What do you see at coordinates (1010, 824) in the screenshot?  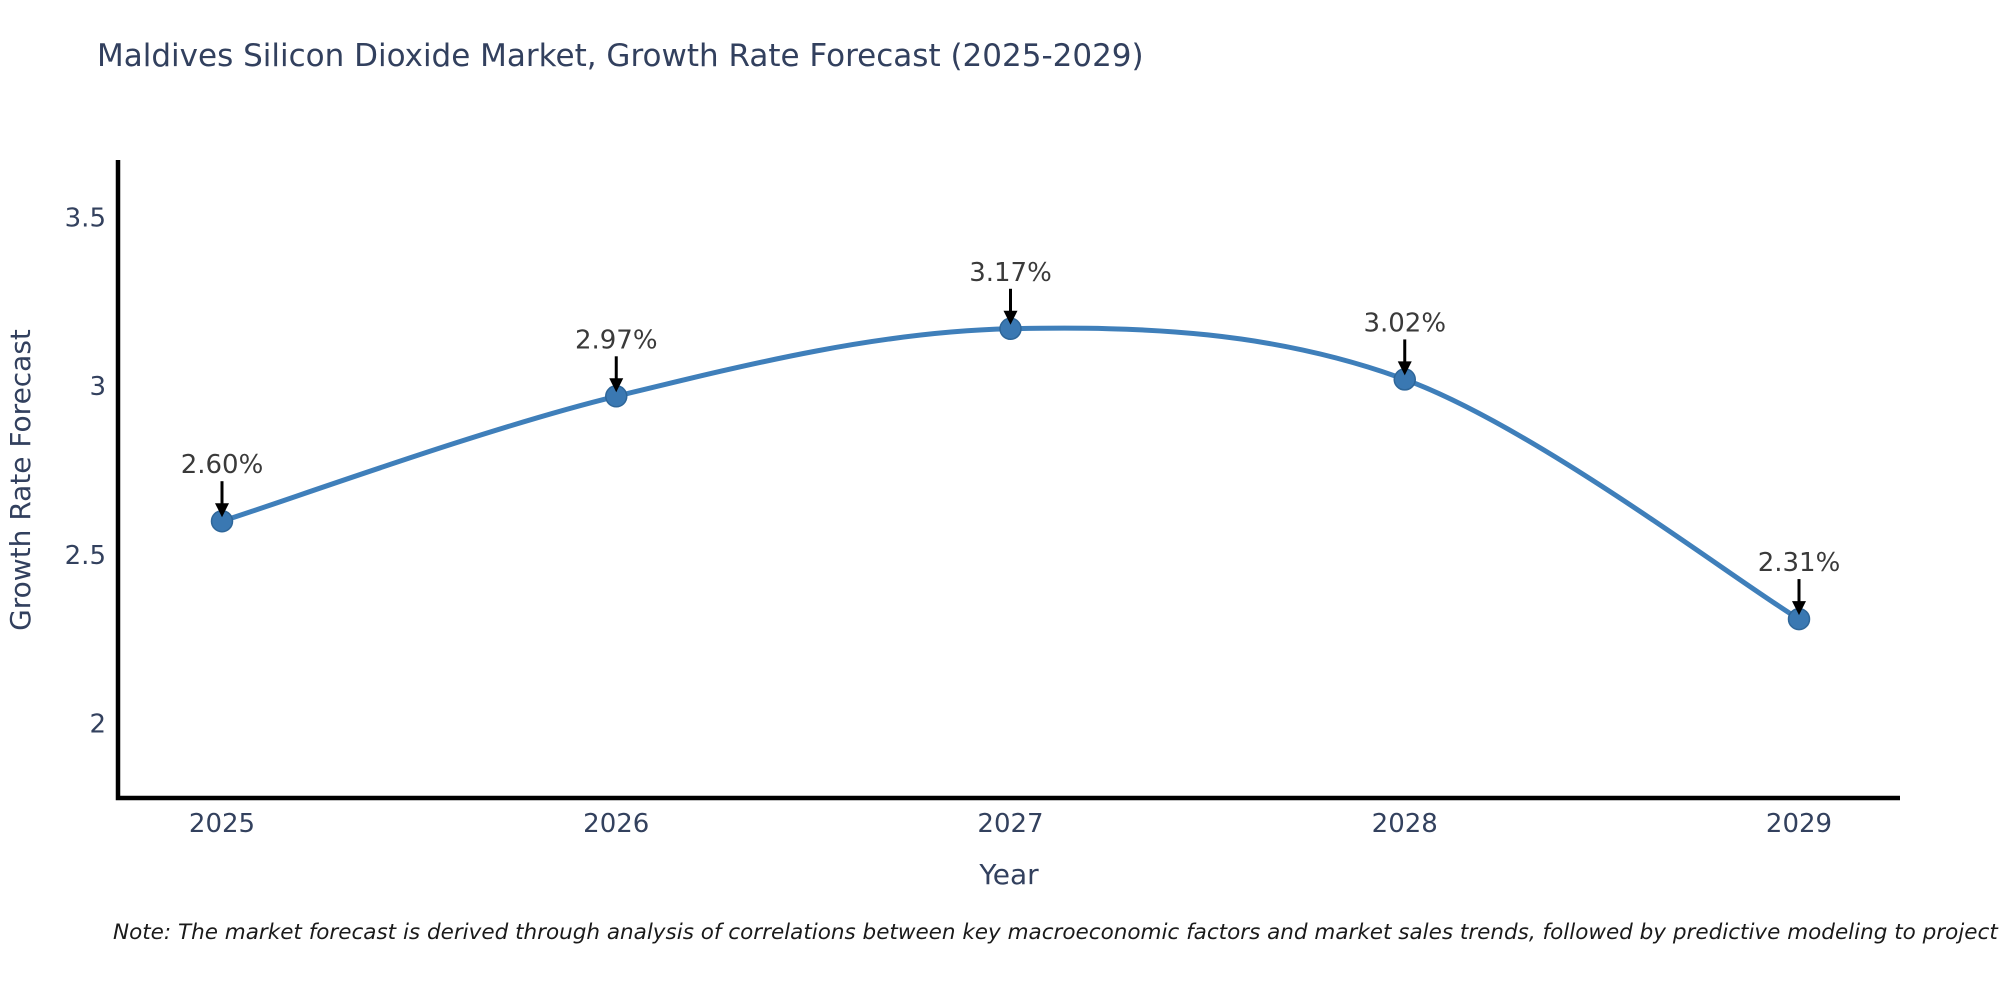 I see `x-tick-label-2027: 2027` at bounding box center [1010, 824].